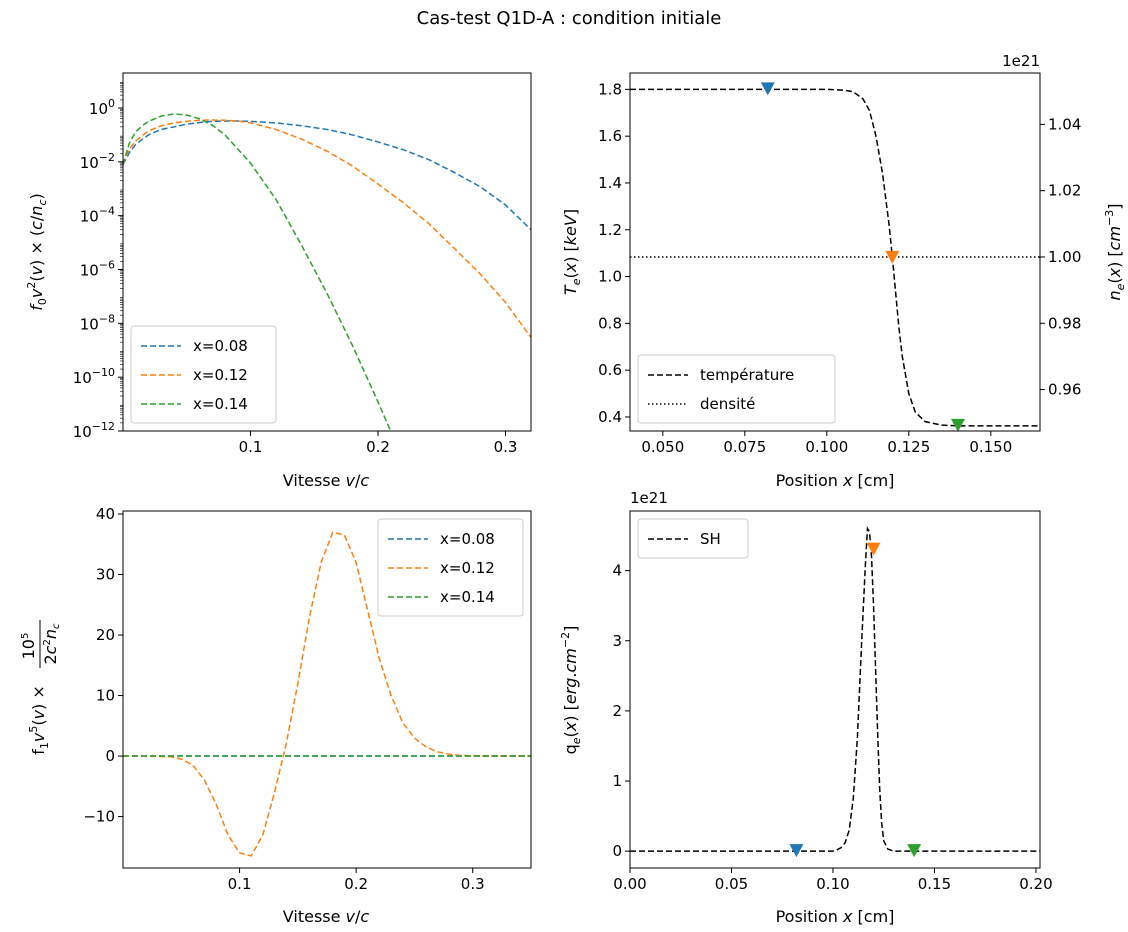 Image resolution: width=1128 pixels, height=932 pixels. I want to click on f0-legend-frame, so click(203, 374).